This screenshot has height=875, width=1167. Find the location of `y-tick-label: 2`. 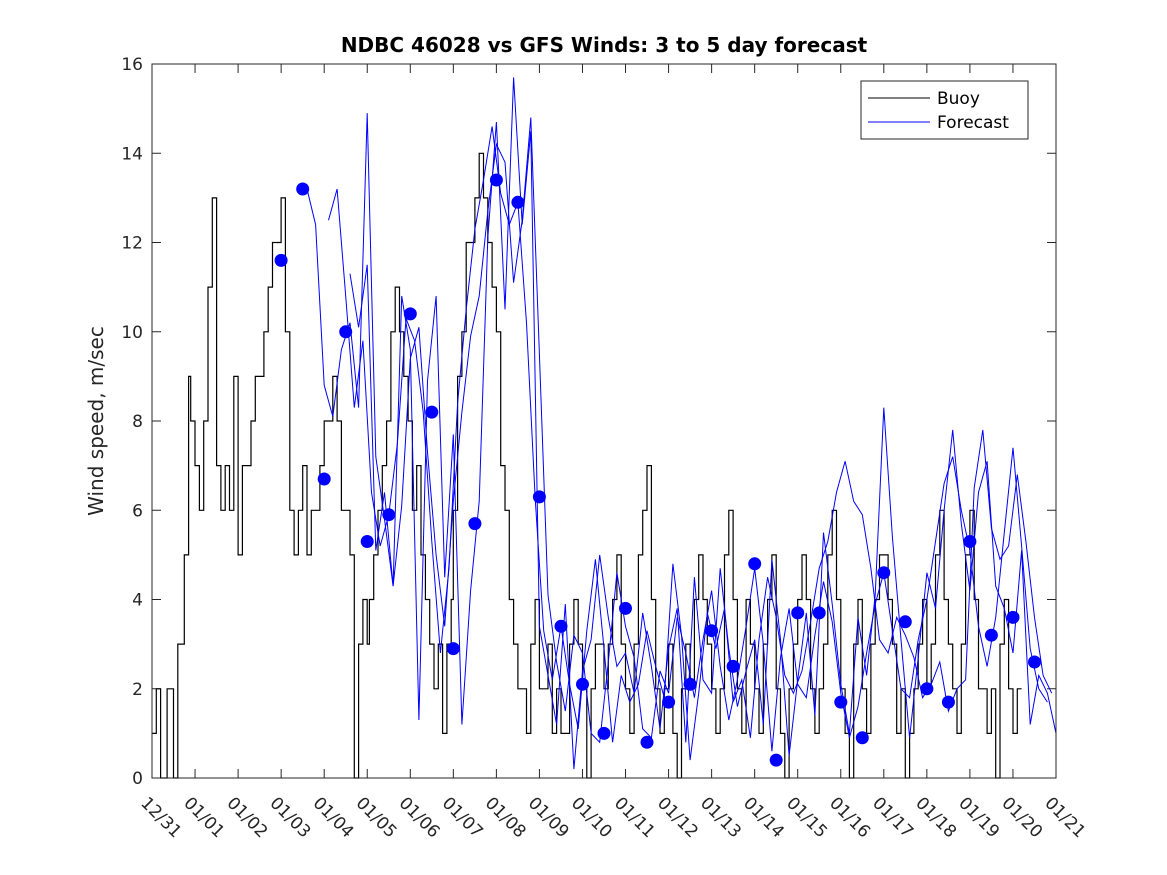

y-tick-label: 2 is located at coordinates (137, 690).